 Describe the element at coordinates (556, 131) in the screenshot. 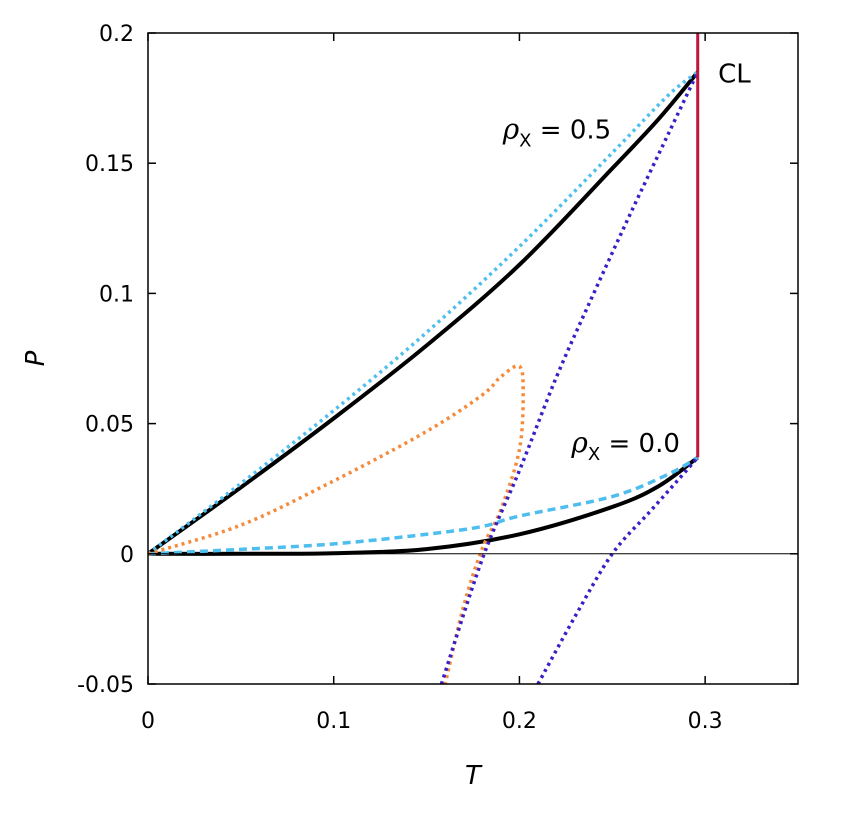

I see `annotation-label: ρX = 0.5` at that location.